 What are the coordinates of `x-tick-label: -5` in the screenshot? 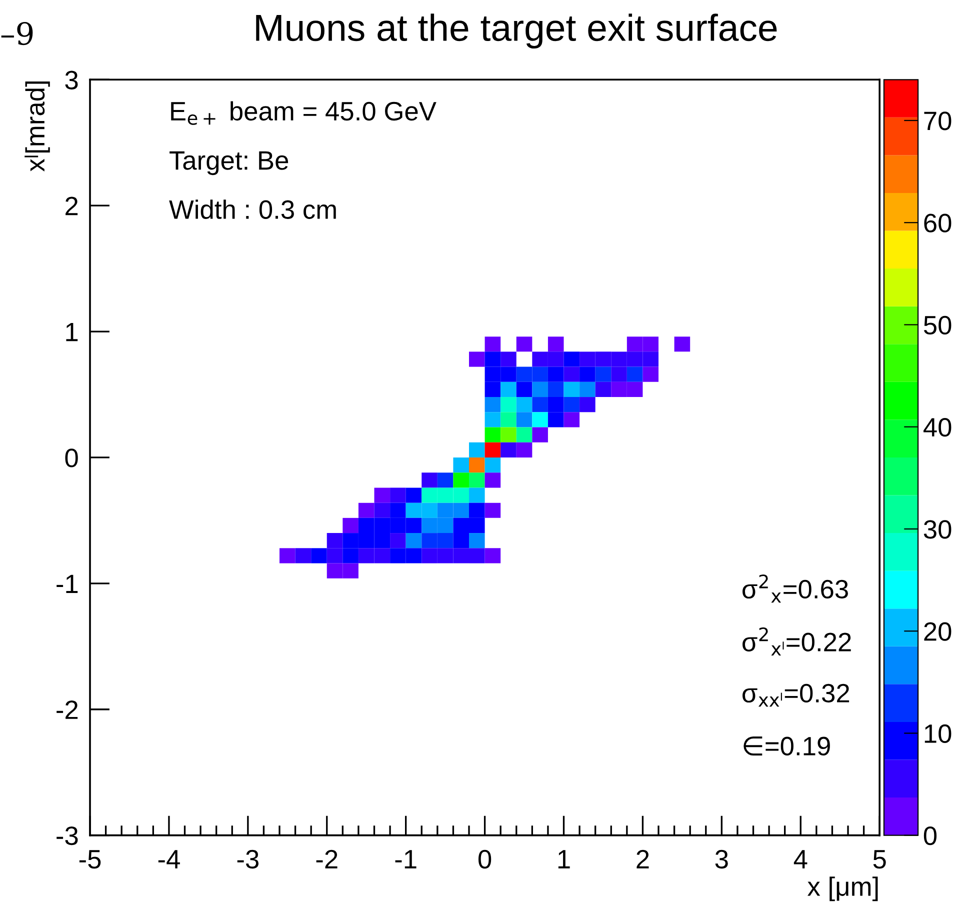 It's located at (90, 859).